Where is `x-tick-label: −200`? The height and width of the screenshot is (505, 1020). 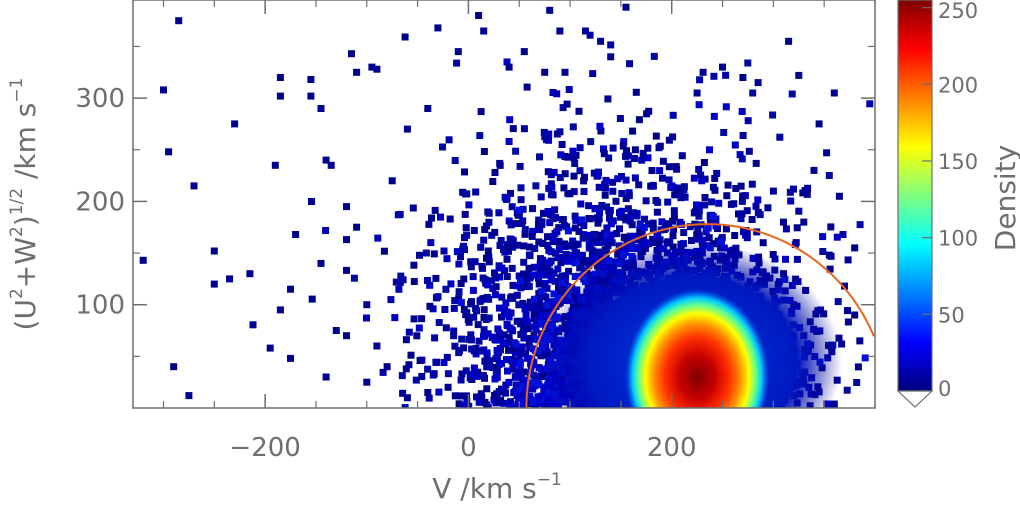 x-tick-label: −200 is located at coordinates (264, 448).